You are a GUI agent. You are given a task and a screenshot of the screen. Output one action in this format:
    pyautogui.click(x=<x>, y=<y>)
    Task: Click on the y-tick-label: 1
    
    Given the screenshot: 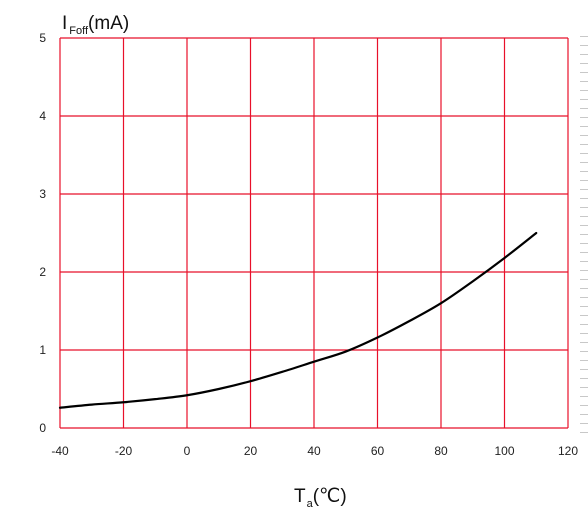 What is the action you would take?
    pyautogui.click(x=42, y=350)
    